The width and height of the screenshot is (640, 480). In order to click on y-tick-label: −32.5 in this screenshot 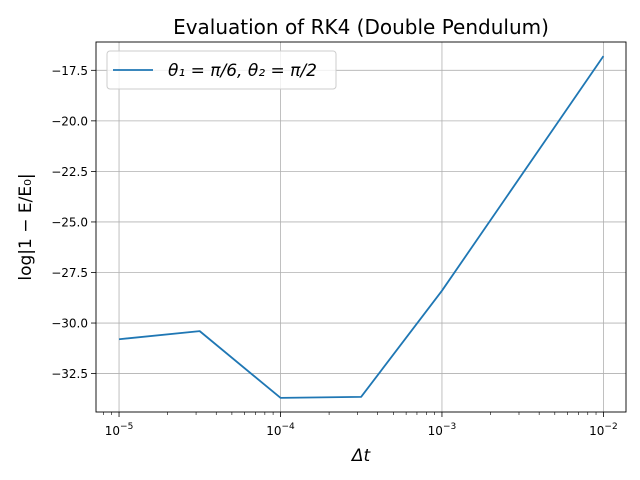, I will do `click(69, 374)`.